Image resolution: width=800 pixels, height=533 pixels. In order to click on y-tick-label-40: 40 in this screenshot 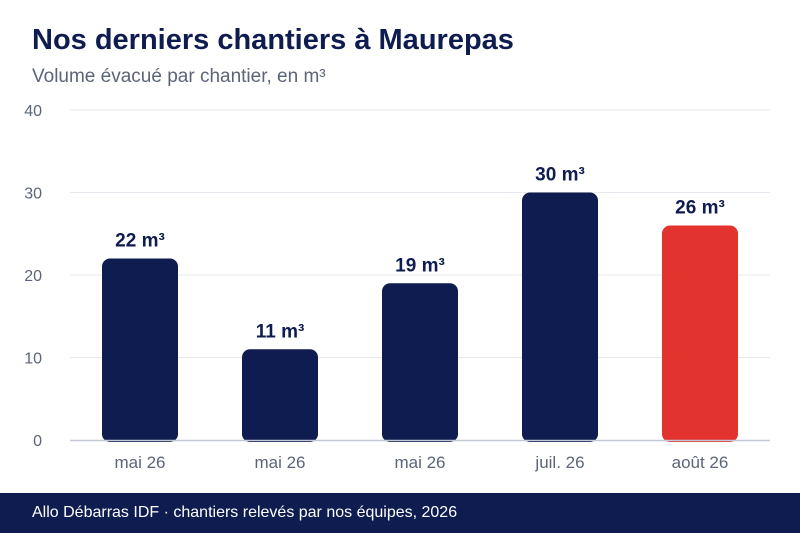, I will do `click(33, 111)`.